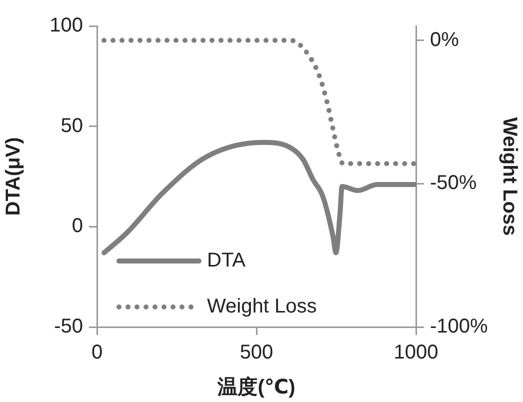  What do you see at coordinates (262, 307) in the screenshot?
I see `legend-label: Weight Loss` at bounding box center [262, 307].